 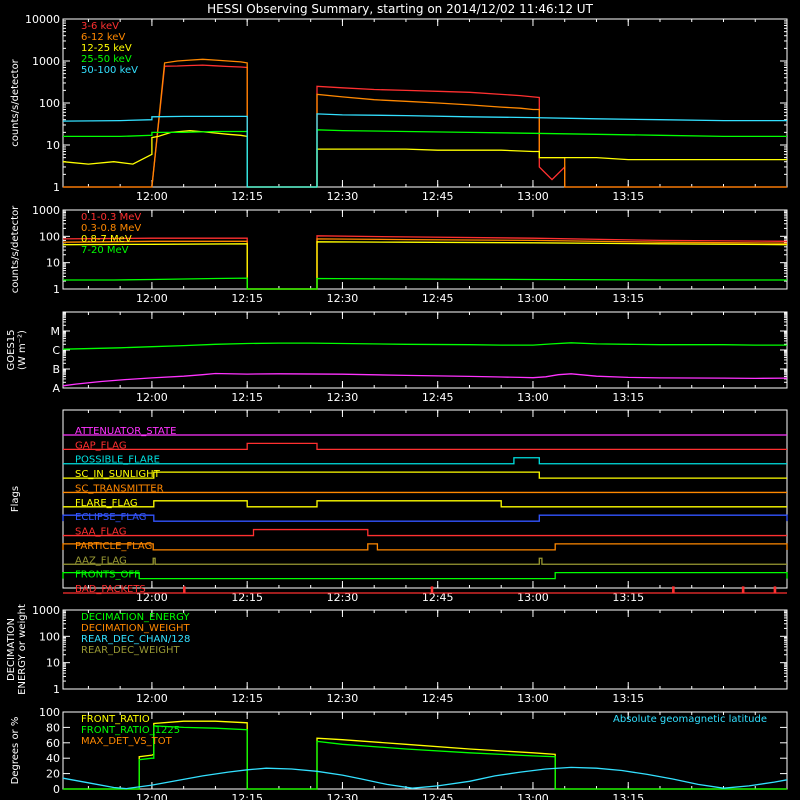 What do you see at coordinates (56, 369) in the screenshot?
I see `goes-ytick-label-1: B` at bounding box center [56, 369].